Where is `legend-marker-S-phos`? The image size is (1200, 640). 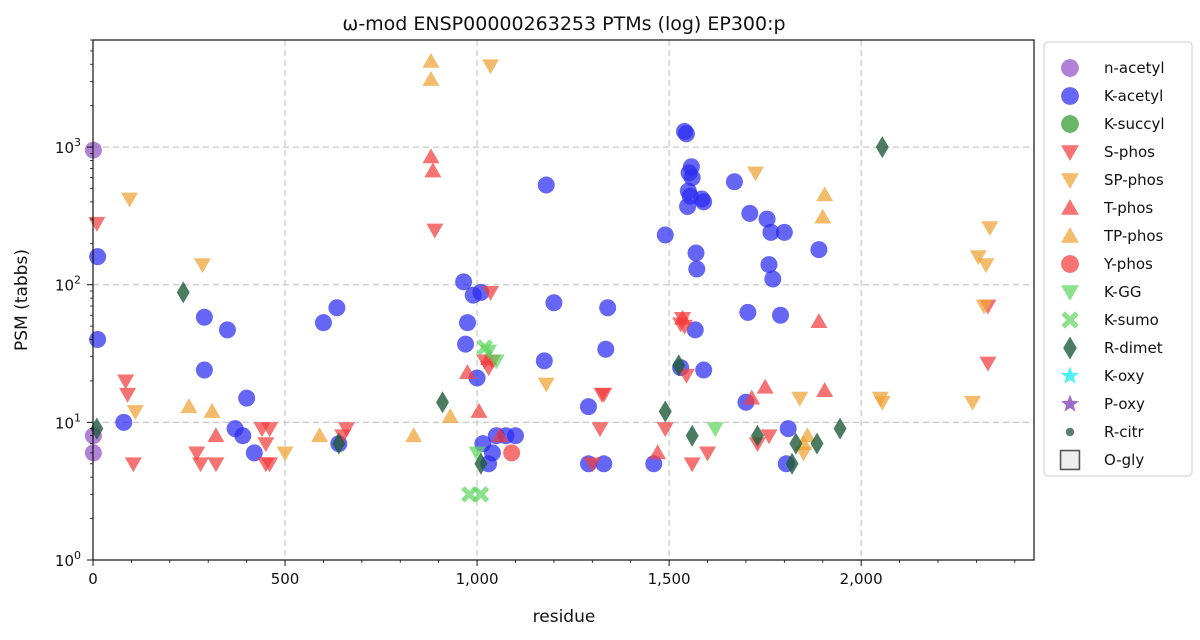
legend-marker-S-phos is located at coordinates (1070, 153).